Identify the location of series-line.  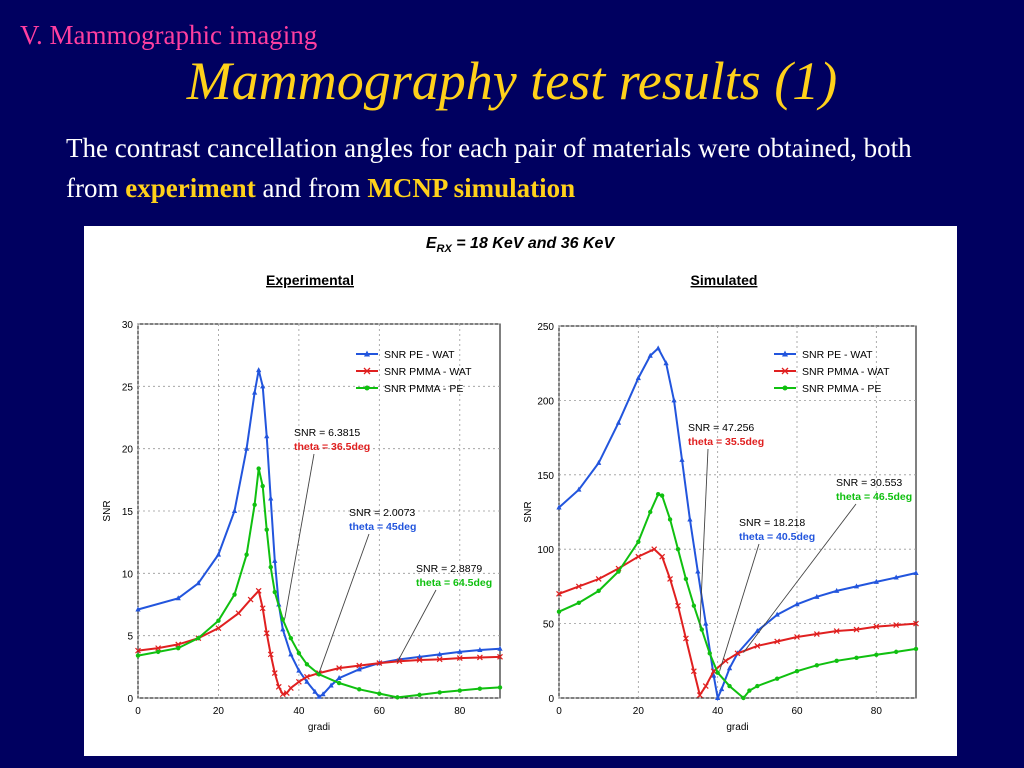
(319, 642).